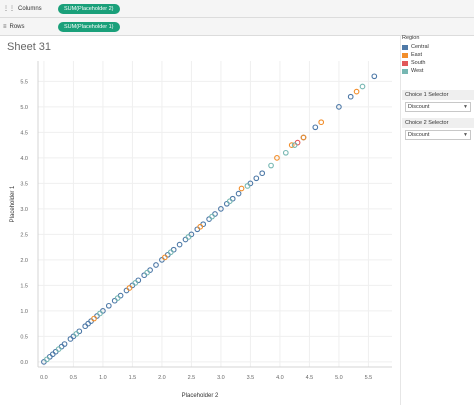 Image resolution: width=474 pixels, height=405 pixels. Describe the element at coordinates (24, 82) in the screenshot. I see `y-tick-label: 5.5` at that location.